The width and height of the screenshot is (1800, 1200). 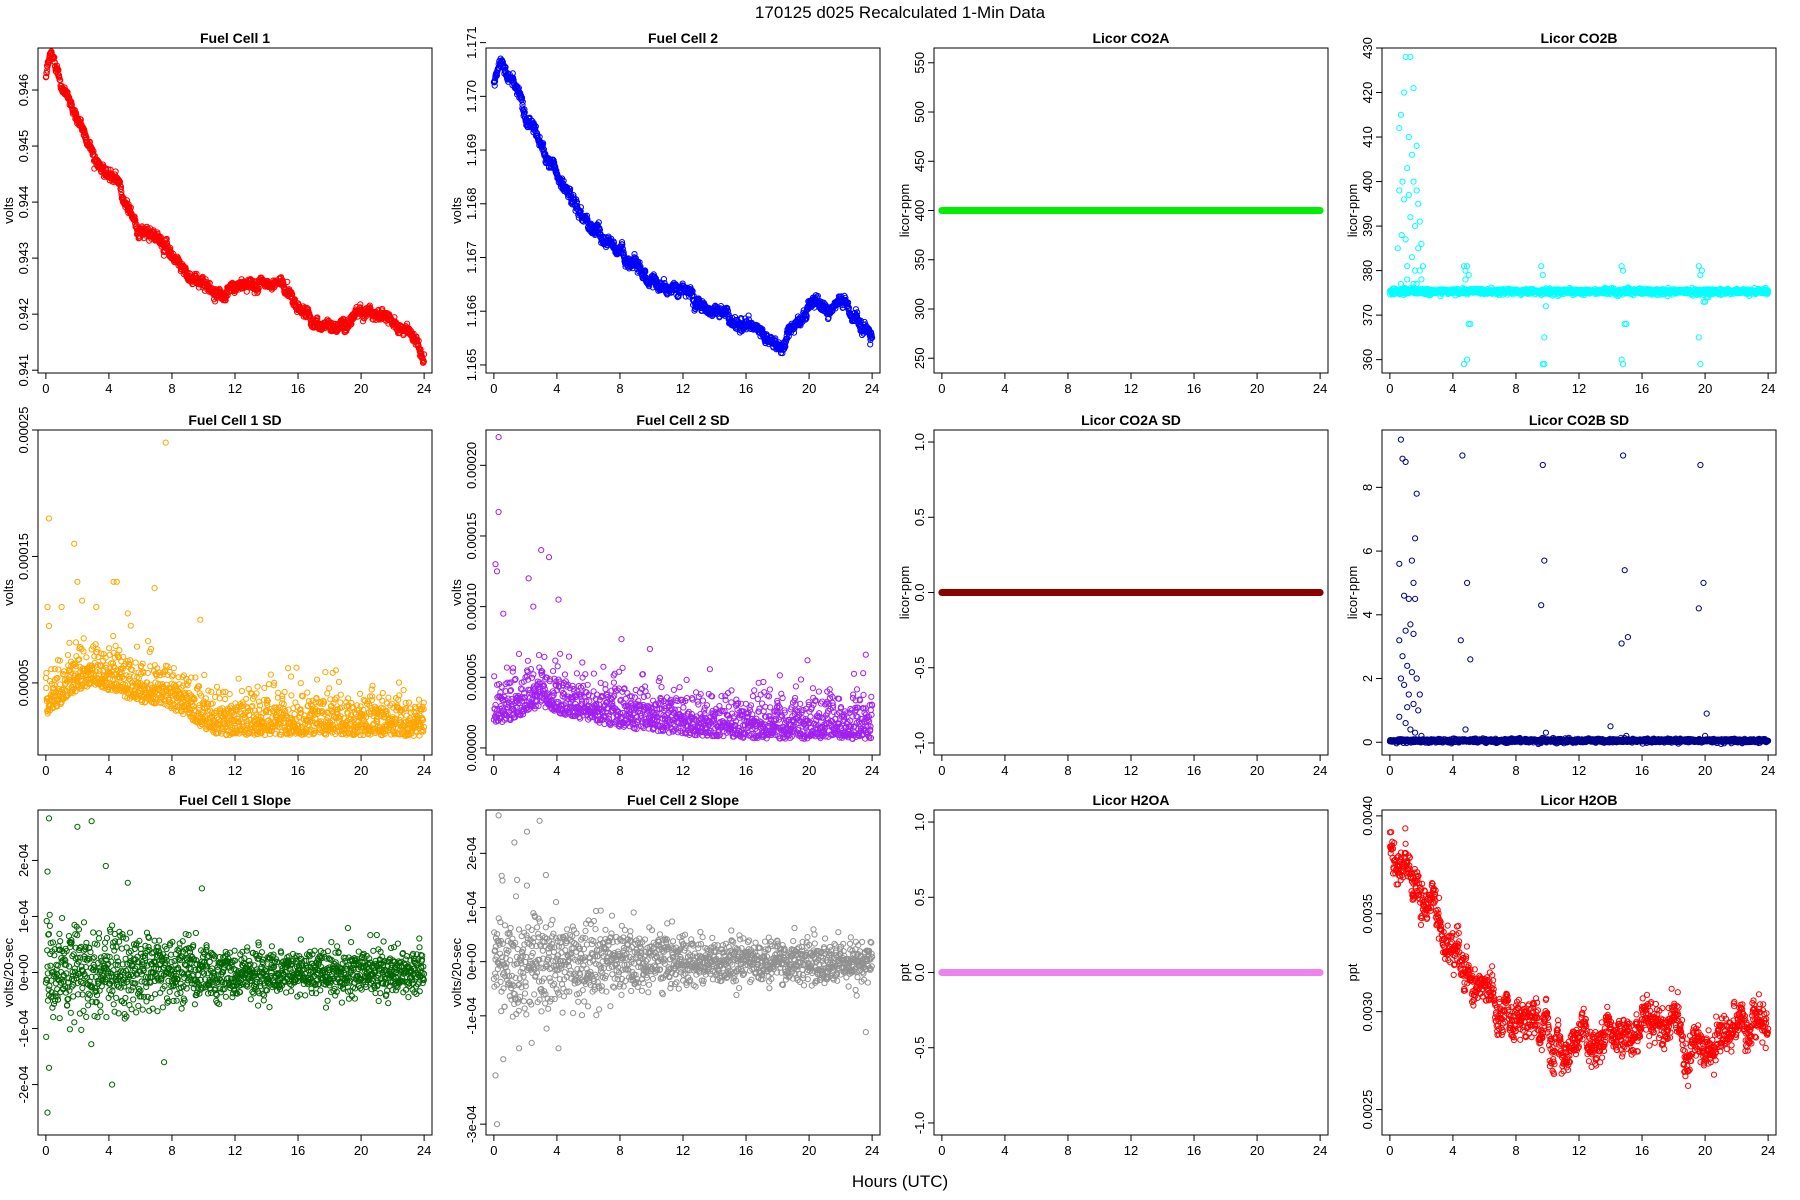 I want to click on y-tick-label: 0.944, so click(x=23, y=202).